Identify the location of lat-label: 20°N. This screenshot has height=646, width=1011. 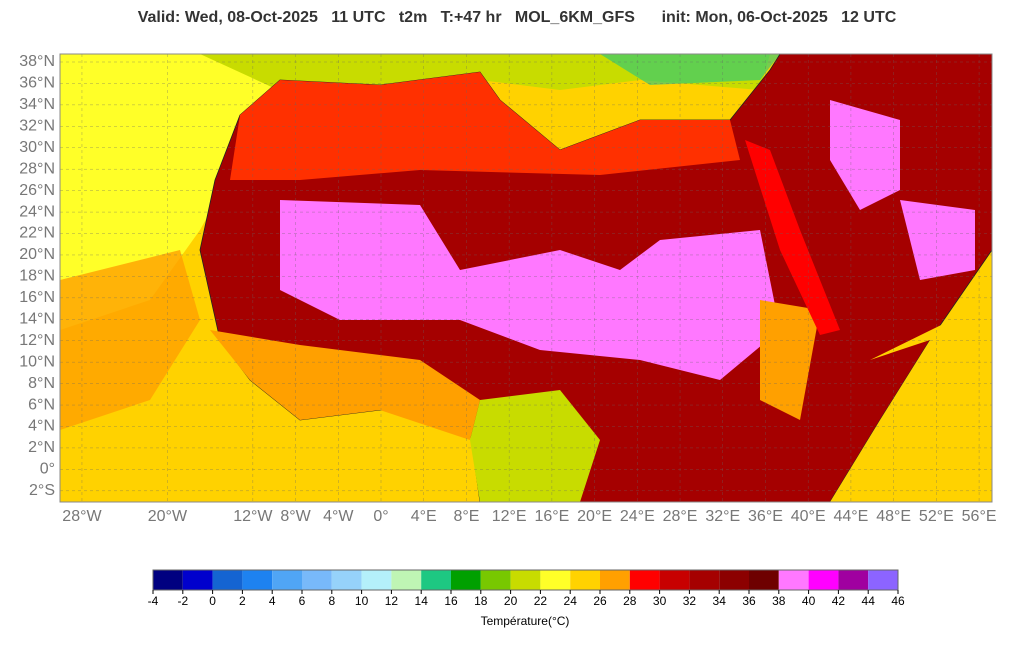
(37, 254).